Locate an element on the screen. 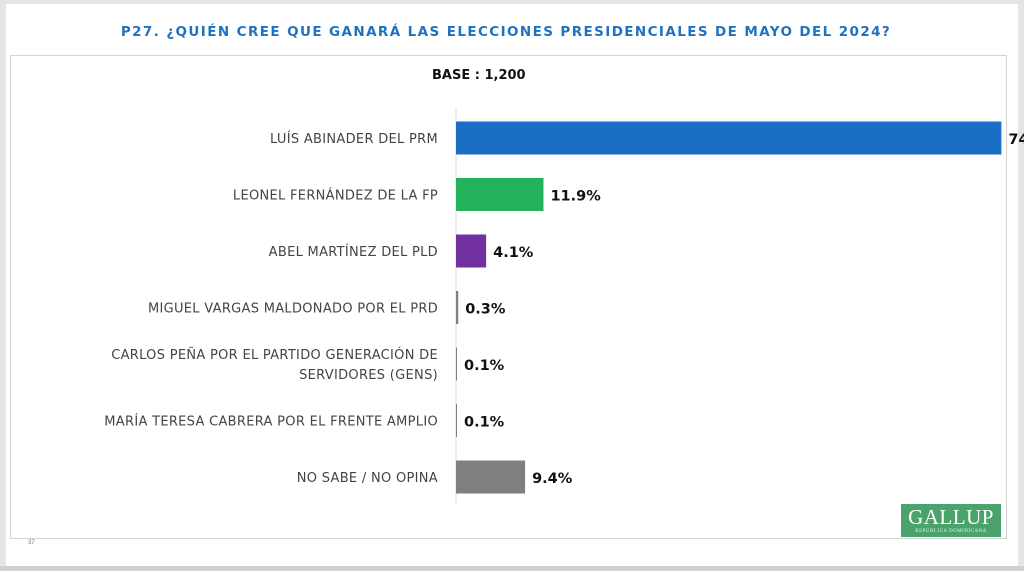  value-label-0: 74.2% is located at coordinates (1016, 140).